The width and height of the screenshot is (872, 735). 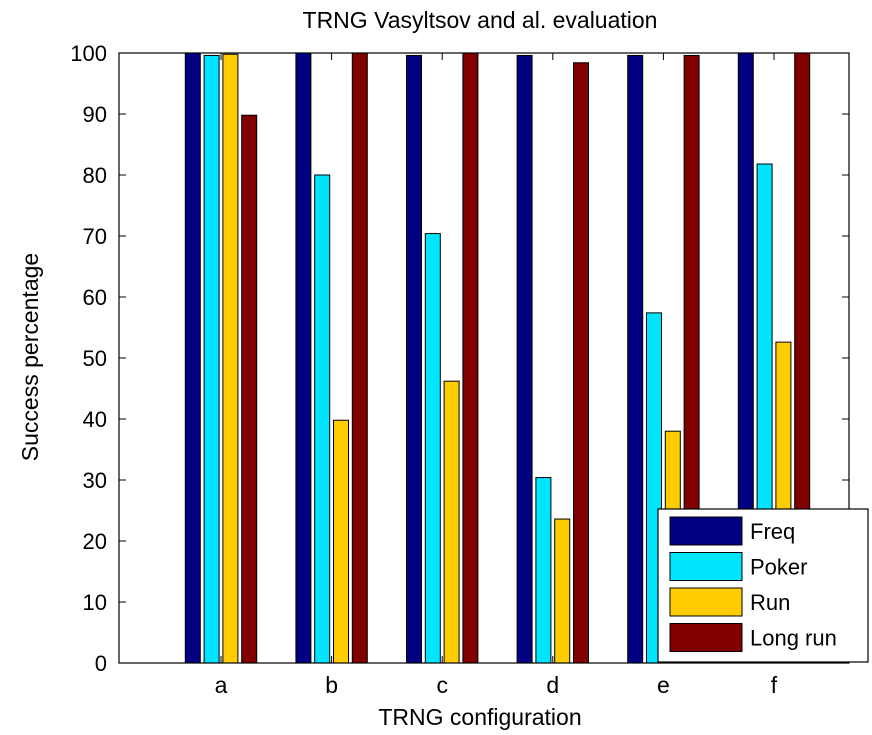 What do you see at coordinates (95, 419) in the screenshot?
I see `y-tick-label: 40` at bounding box center [95, 419].